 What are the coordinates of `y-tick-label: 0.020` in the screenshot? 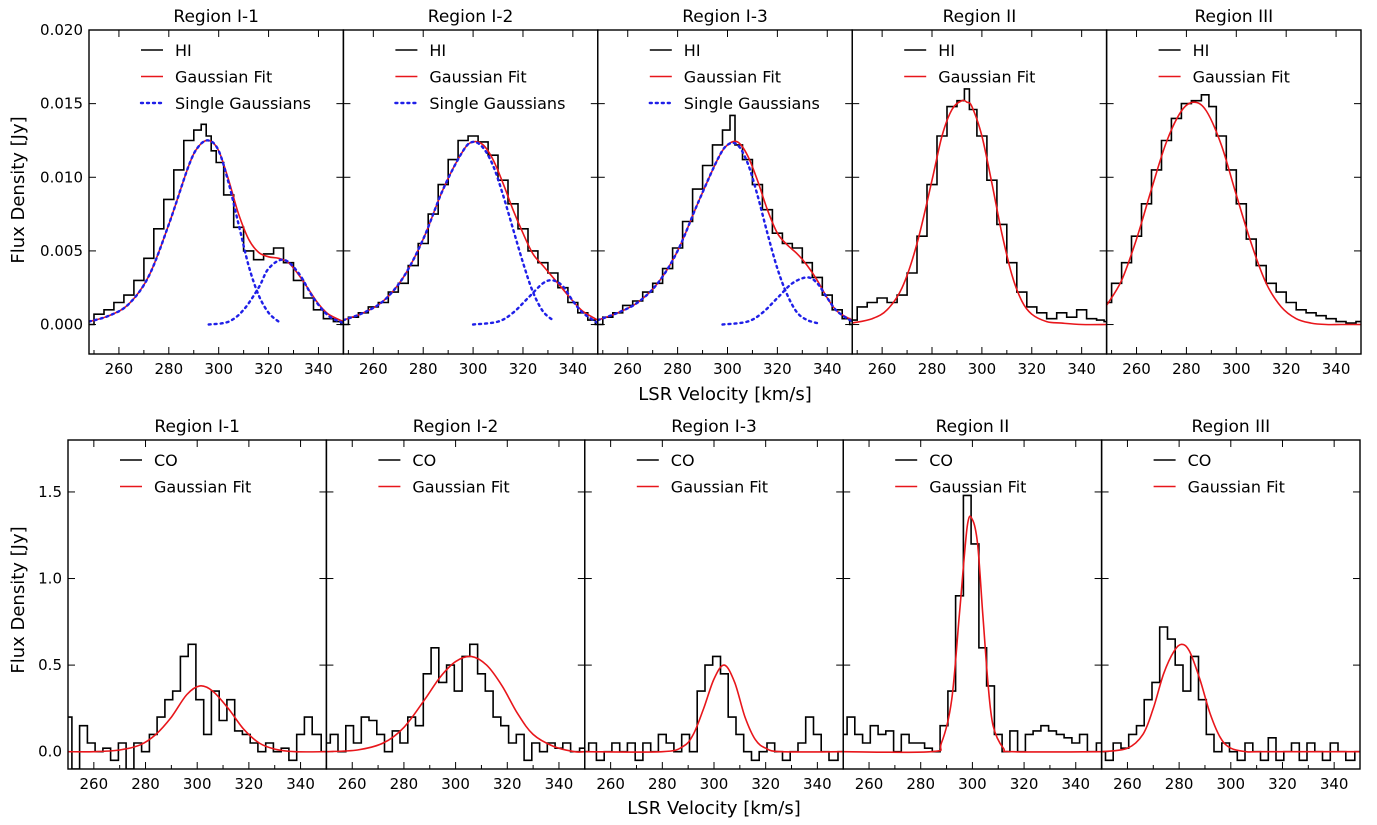 It's located at (61, 30).